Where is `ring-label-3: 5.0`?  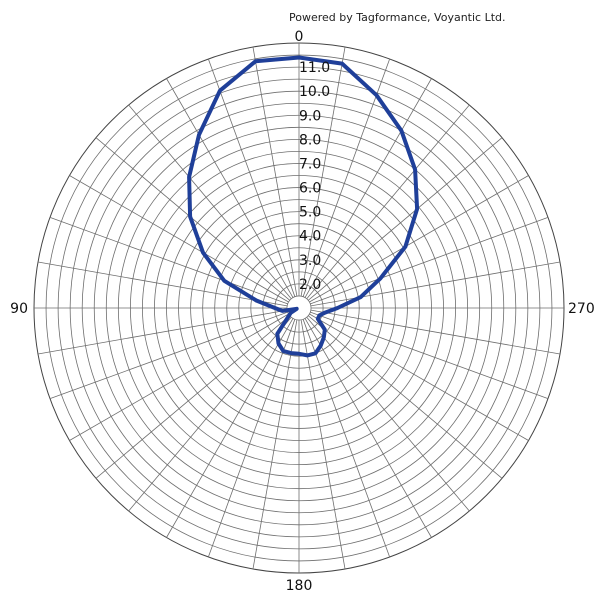
ring-label-3: 5.0 is located at coordinates (310, 213).